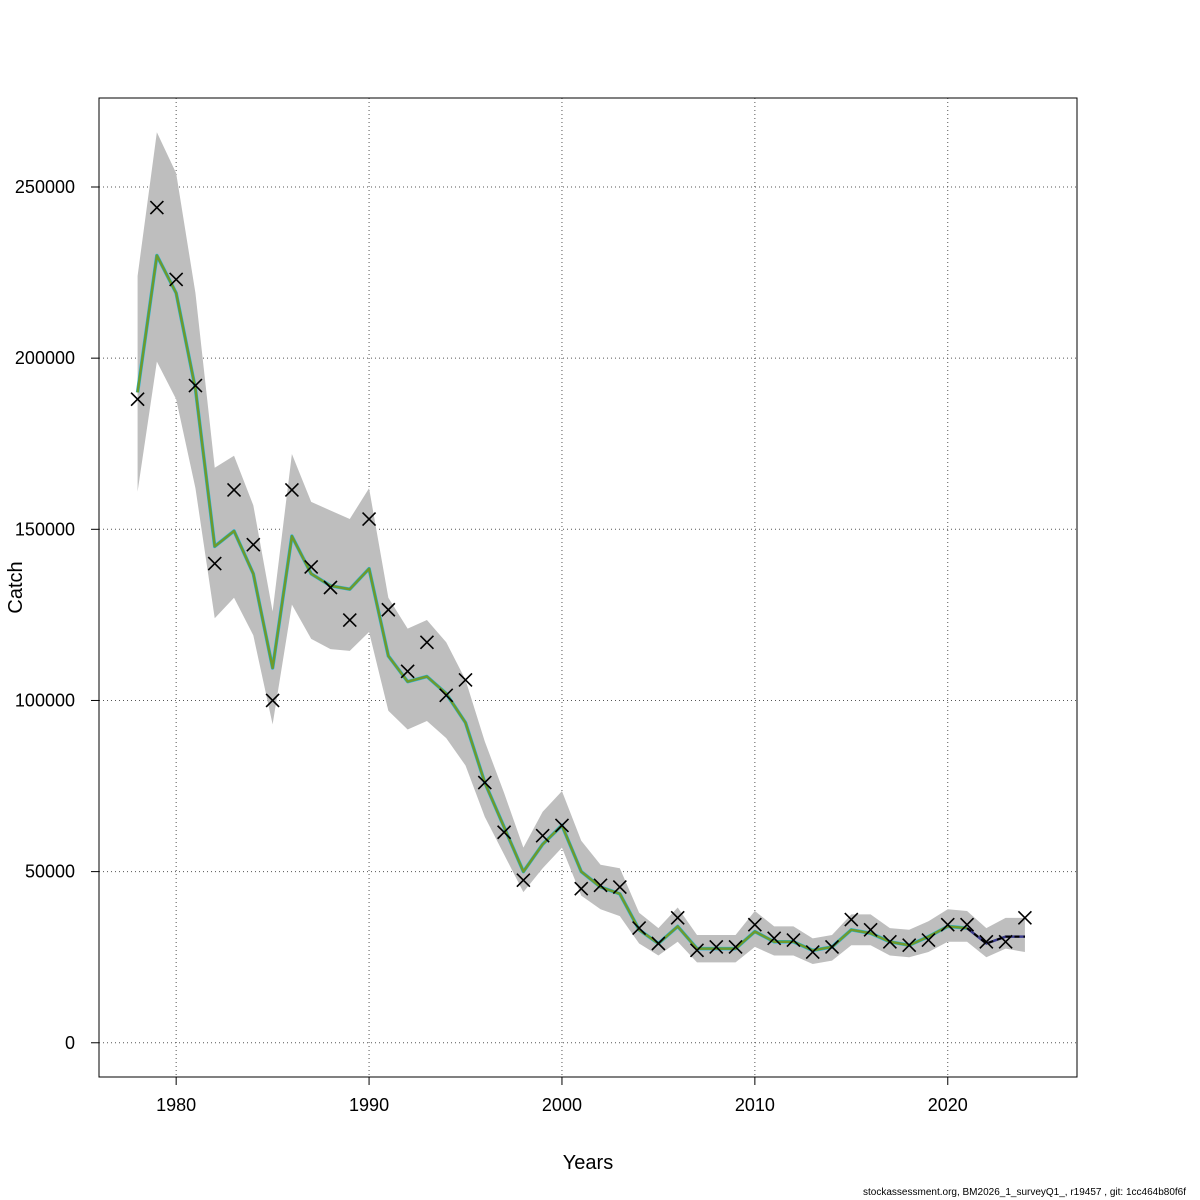 This screenshot has height=1200, width=1200. I want to click on x-tick-label: 2000, so click(562, 1105).